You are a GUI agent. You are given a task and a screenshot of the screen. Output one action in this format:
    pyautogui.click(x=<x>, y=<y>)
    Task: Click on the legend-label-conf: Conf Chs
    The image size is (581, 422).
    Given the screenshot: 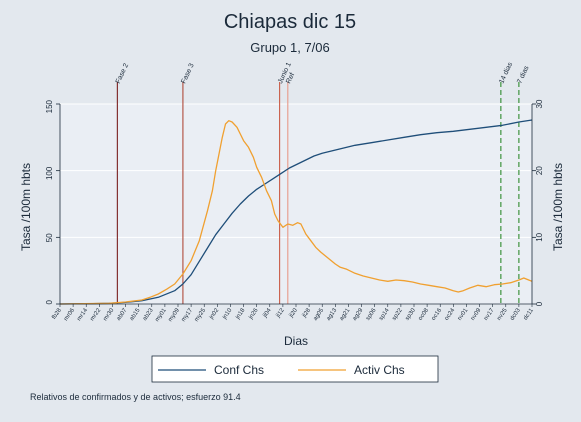 What is the action you would take?
    pyautogui.click(x=239, y=370)
    